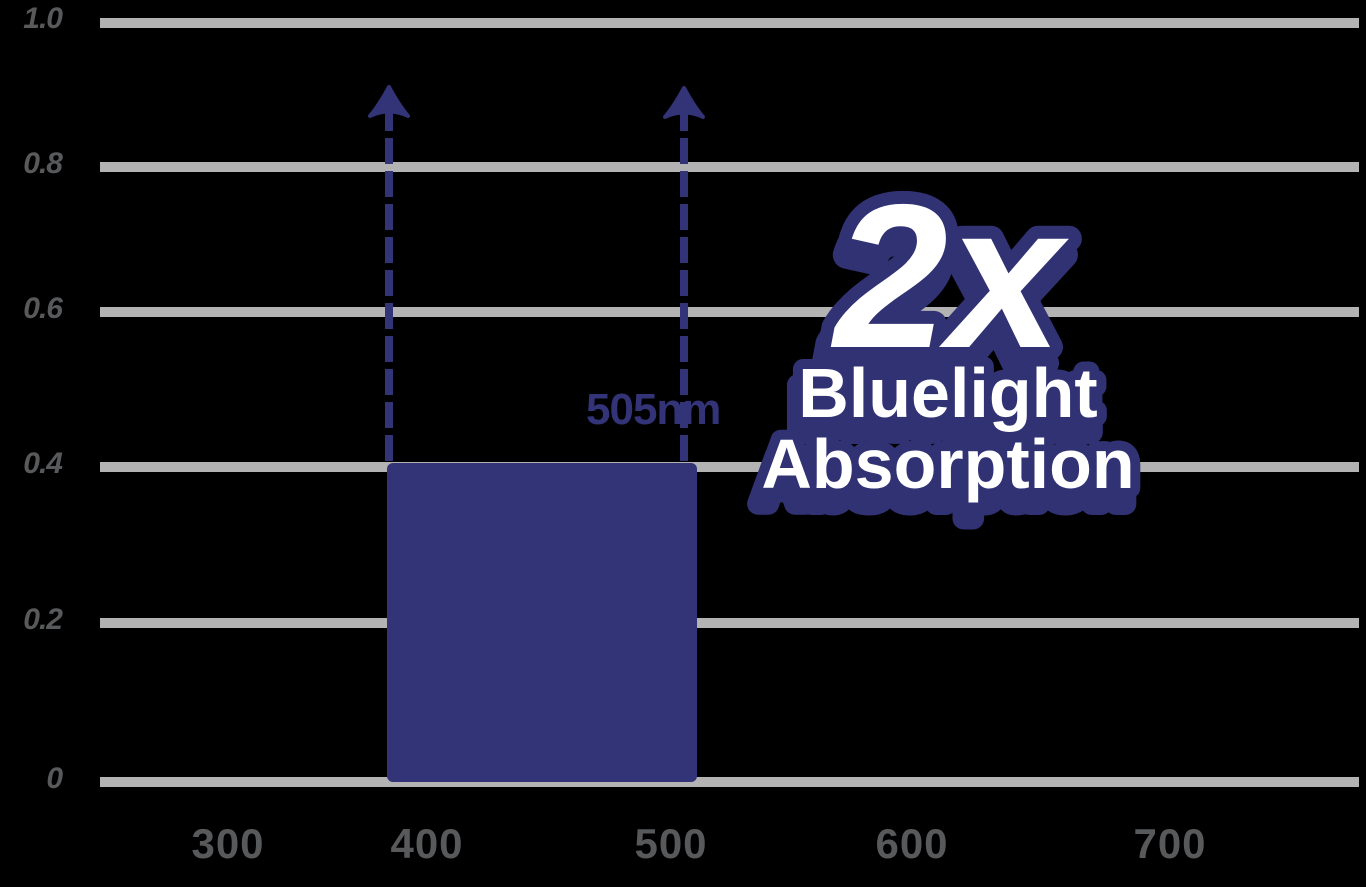 The width and height of the screenshot is (1366, 887). I want to click on gridline-0.2, so click(729, 623).